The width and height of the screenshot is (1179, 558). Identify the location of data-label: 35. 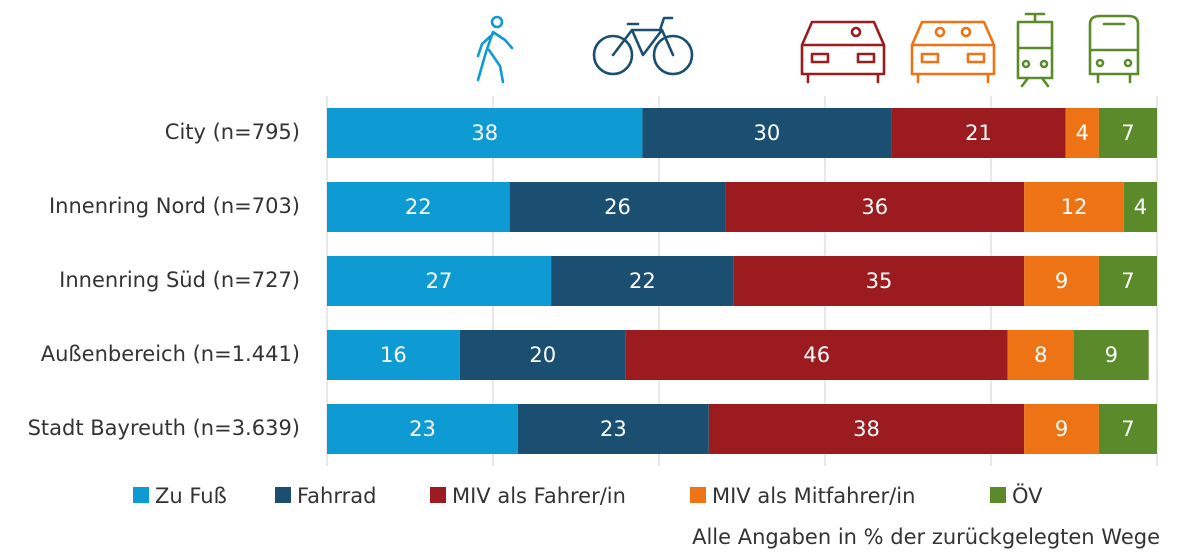
(879, 281).